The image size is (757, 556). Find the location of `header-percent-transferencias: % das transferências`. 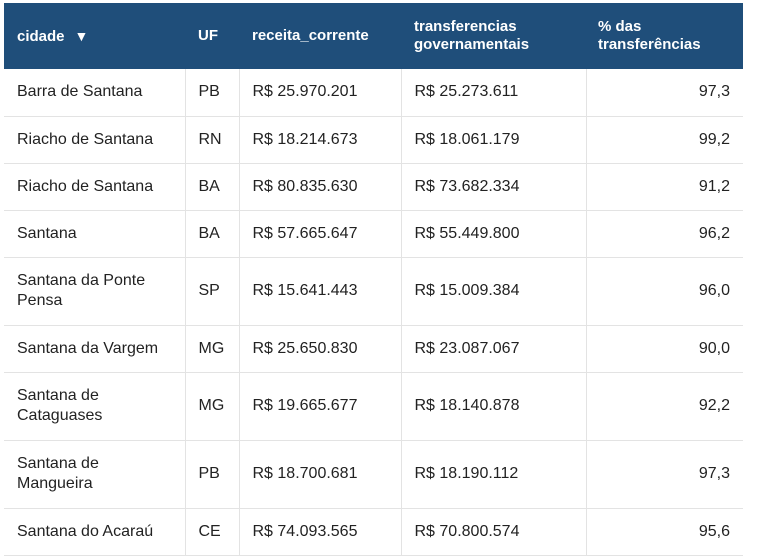

header-percent-transferencias: % das transferências is located at coordinates (664, 36).